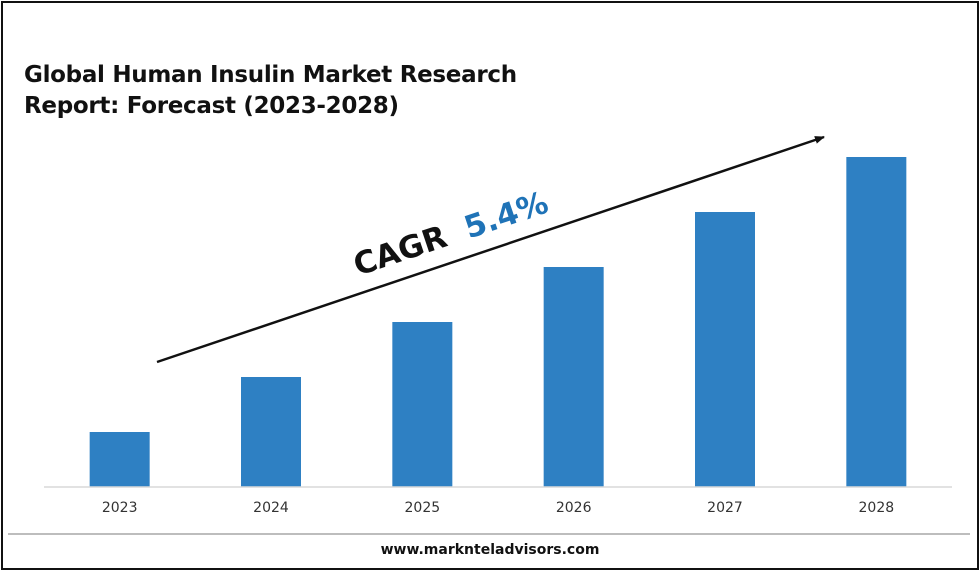 This screenshot has height=571, width=980. Describe the element at coordinates (876, 322) in the screenshot. I see `bar-2028` at that location.